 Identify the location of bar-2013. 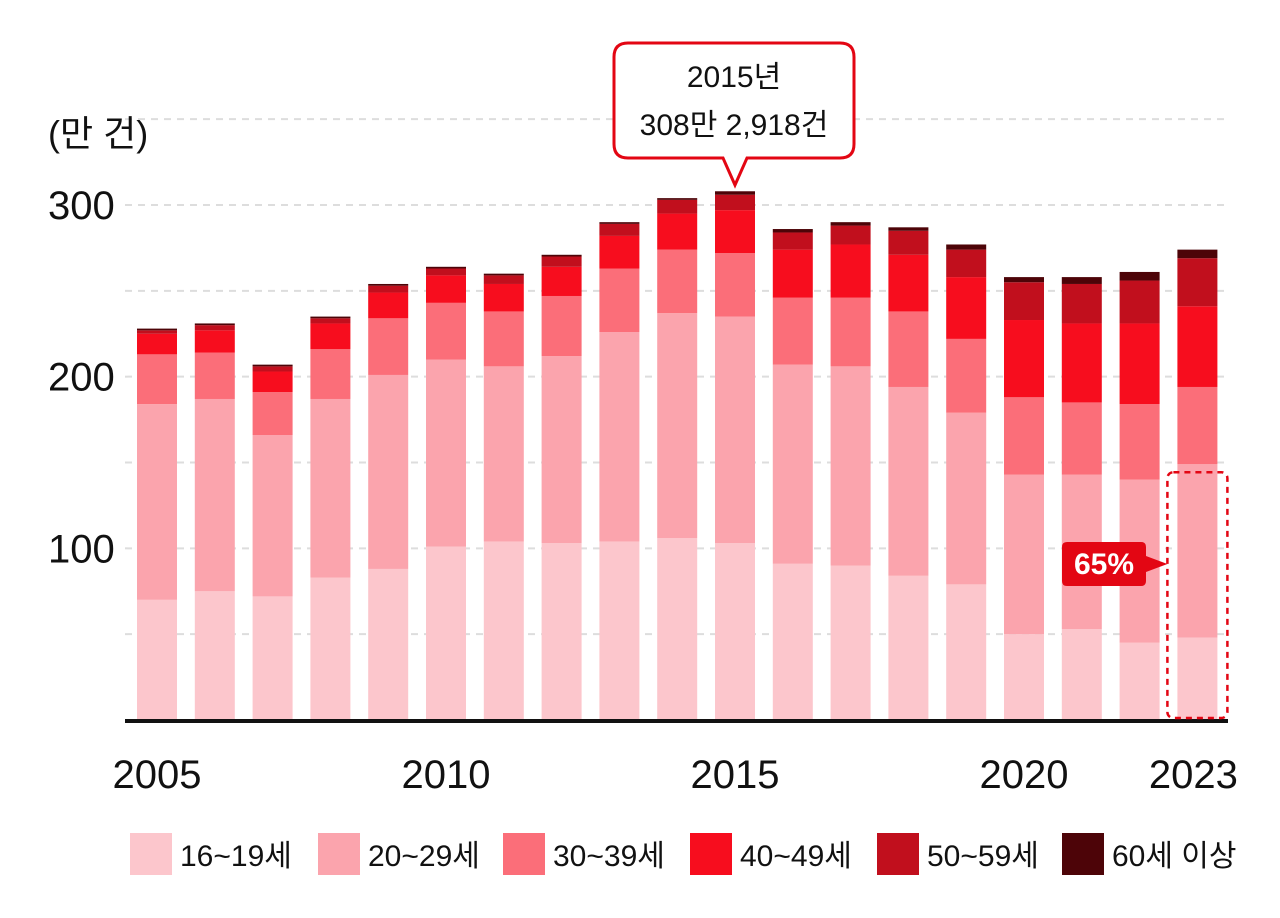
(619, 471).